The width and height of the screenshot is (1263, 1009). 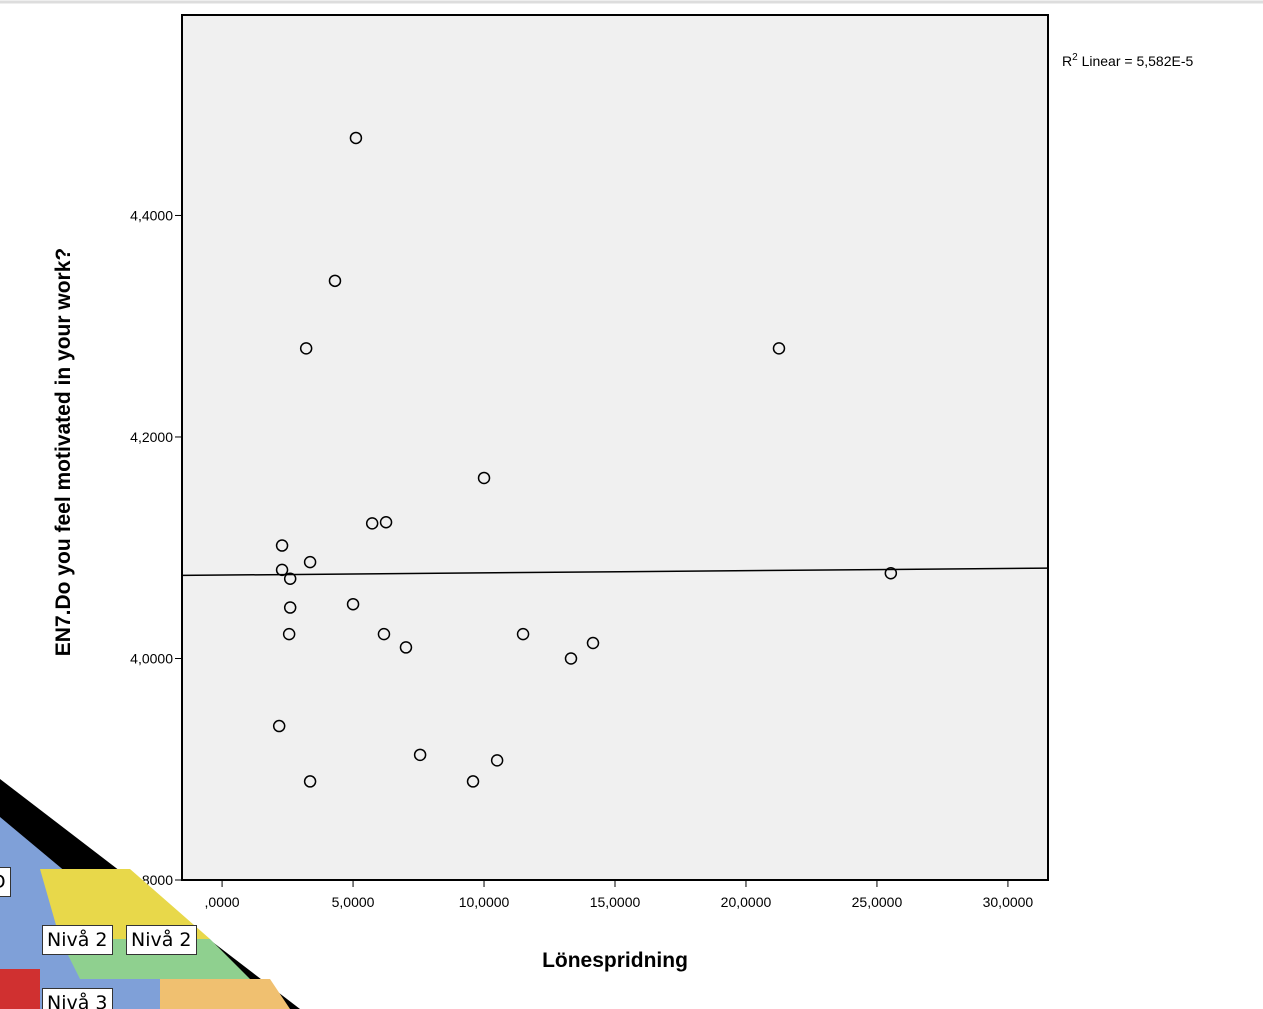 What do you see at coordinates (63, 452) in the screenshot?
I see `y-axis-title: EN7.Do you feel motivated in your work?` at bounding box center [63, 452].